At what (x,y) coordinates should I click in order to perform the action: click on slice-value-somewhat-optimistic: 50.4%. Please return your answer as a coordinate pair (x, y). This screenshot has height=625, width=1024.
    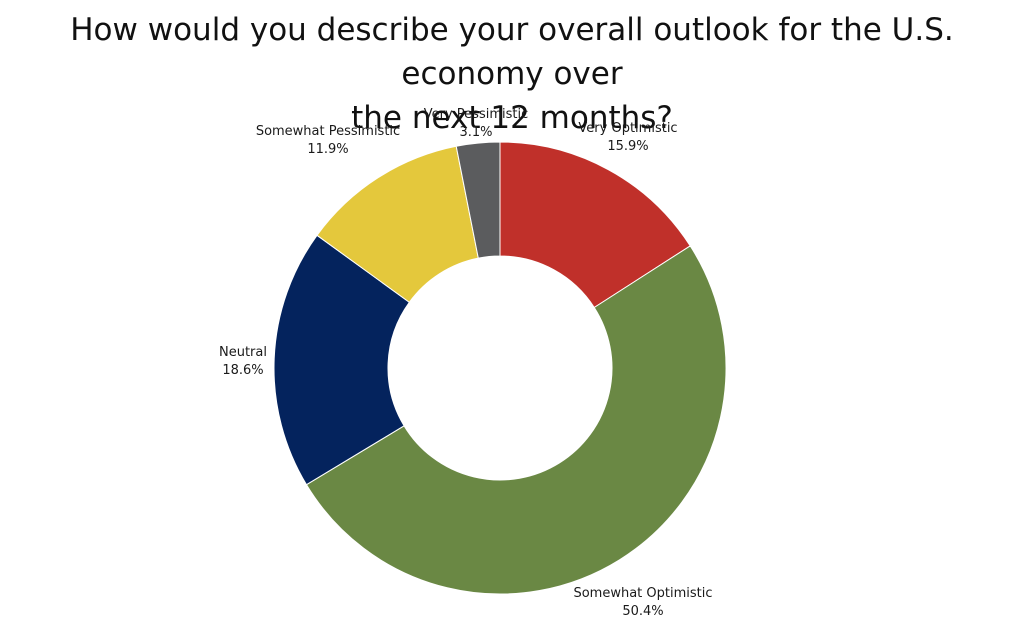
    Looking at the image, I should click on (642, 611).